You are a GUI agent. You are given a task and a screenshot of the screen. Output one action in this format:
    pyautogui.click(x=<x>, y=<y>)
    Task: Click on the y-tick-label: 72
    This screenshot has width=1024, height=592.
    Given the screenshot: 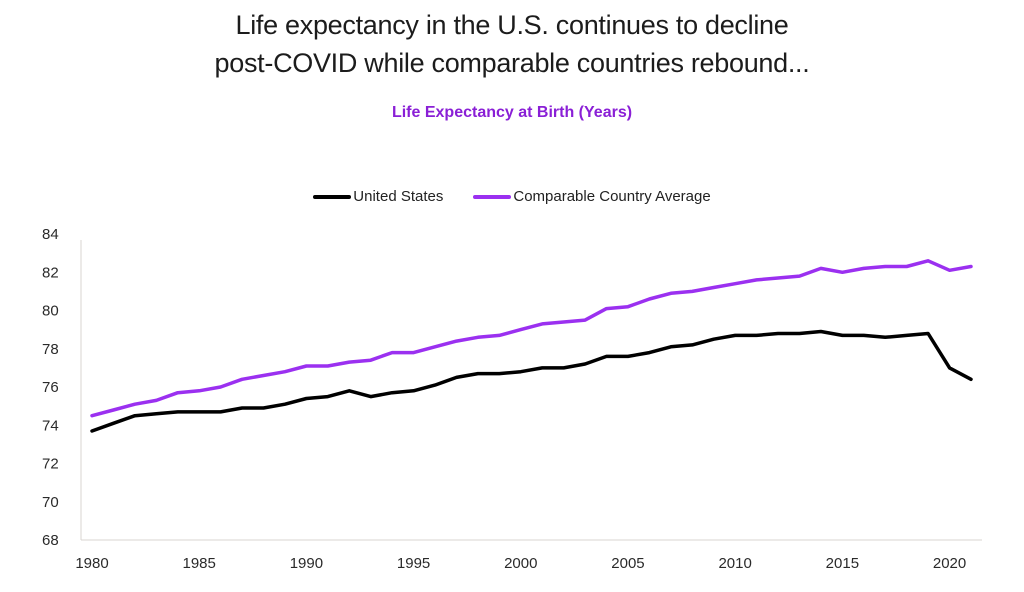 What is the action you would take?
    pyautogui.click(x=50, y=464)
    